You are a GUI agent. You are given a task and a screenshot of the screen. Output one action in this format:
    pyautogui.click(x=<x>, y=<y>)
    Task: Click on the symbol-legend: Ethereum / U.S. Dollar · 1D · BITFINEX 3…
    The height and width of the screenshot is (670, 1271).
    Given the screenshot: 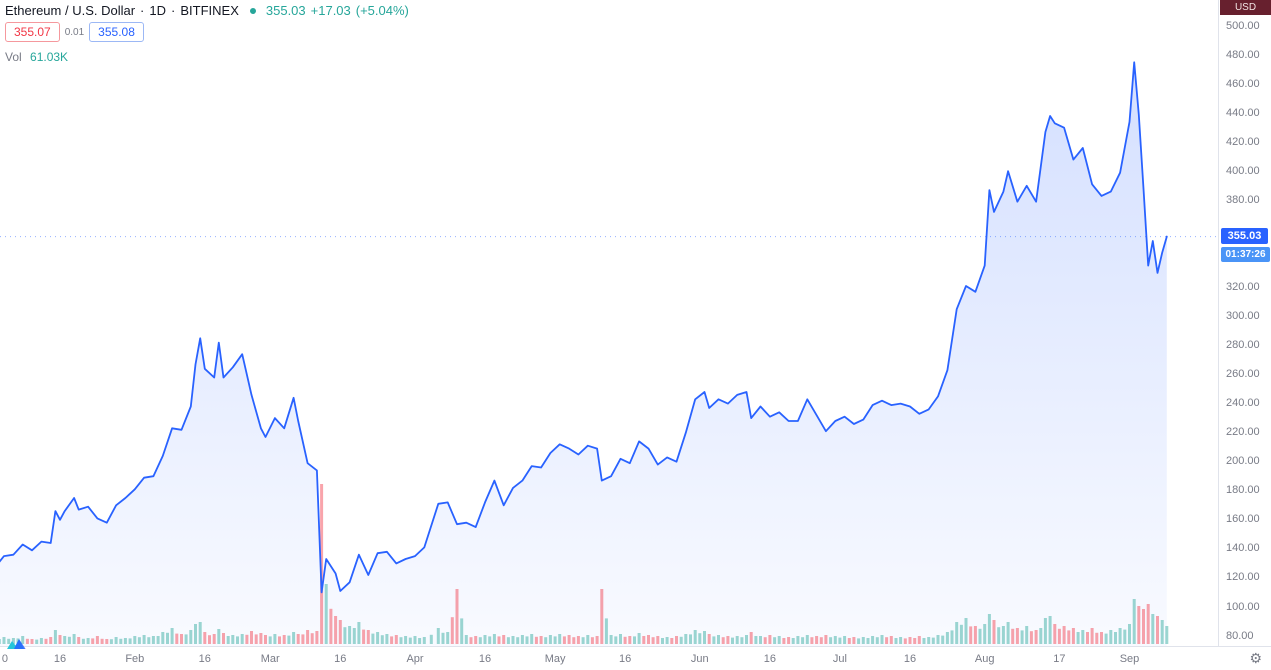 What is the action you would take?
    pyautogui.click(x=209, y=10)
    